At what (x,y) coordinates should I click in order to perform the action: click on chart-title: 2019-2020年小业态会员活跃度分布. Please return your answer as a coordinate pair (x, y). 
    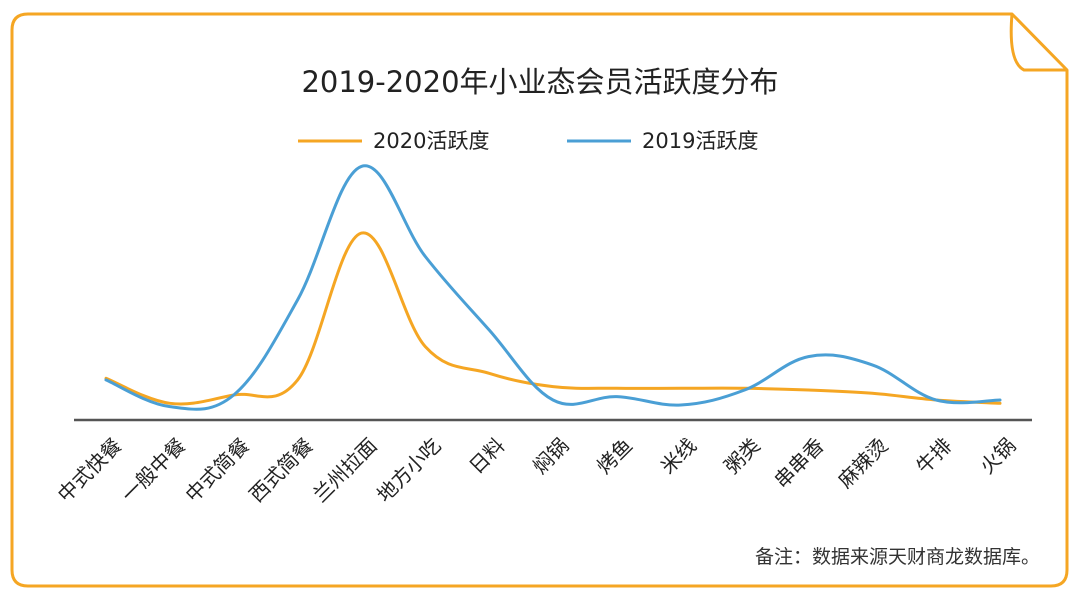
    Looking at the image, I should click on (539, 82).